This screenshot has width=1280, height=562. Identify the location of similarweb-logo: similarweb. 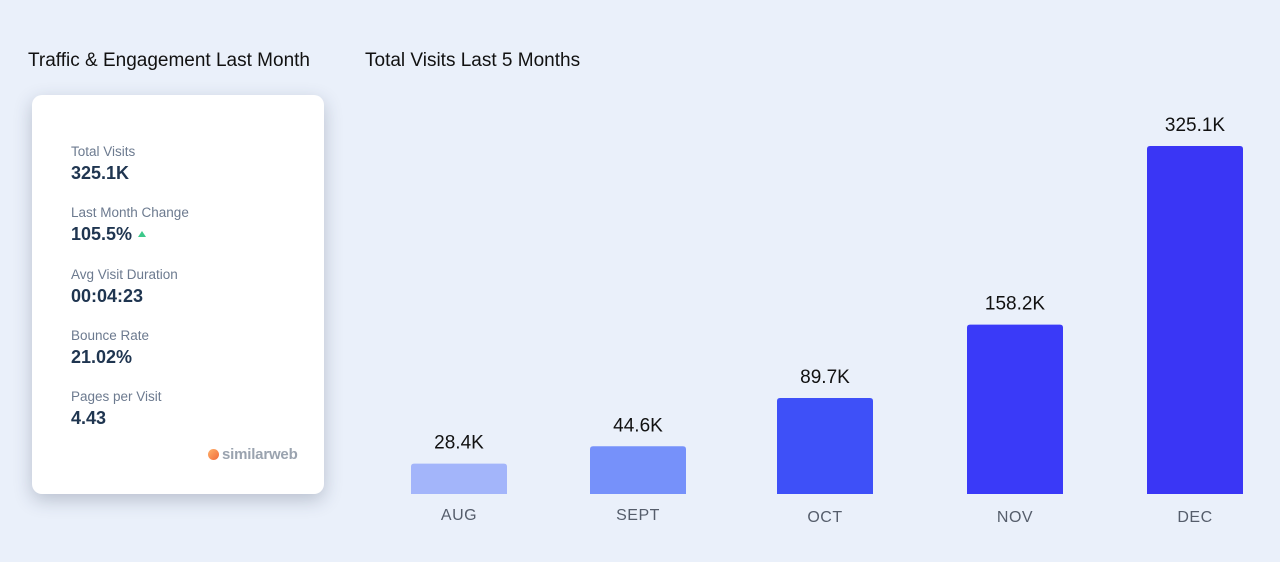
(253, 454).